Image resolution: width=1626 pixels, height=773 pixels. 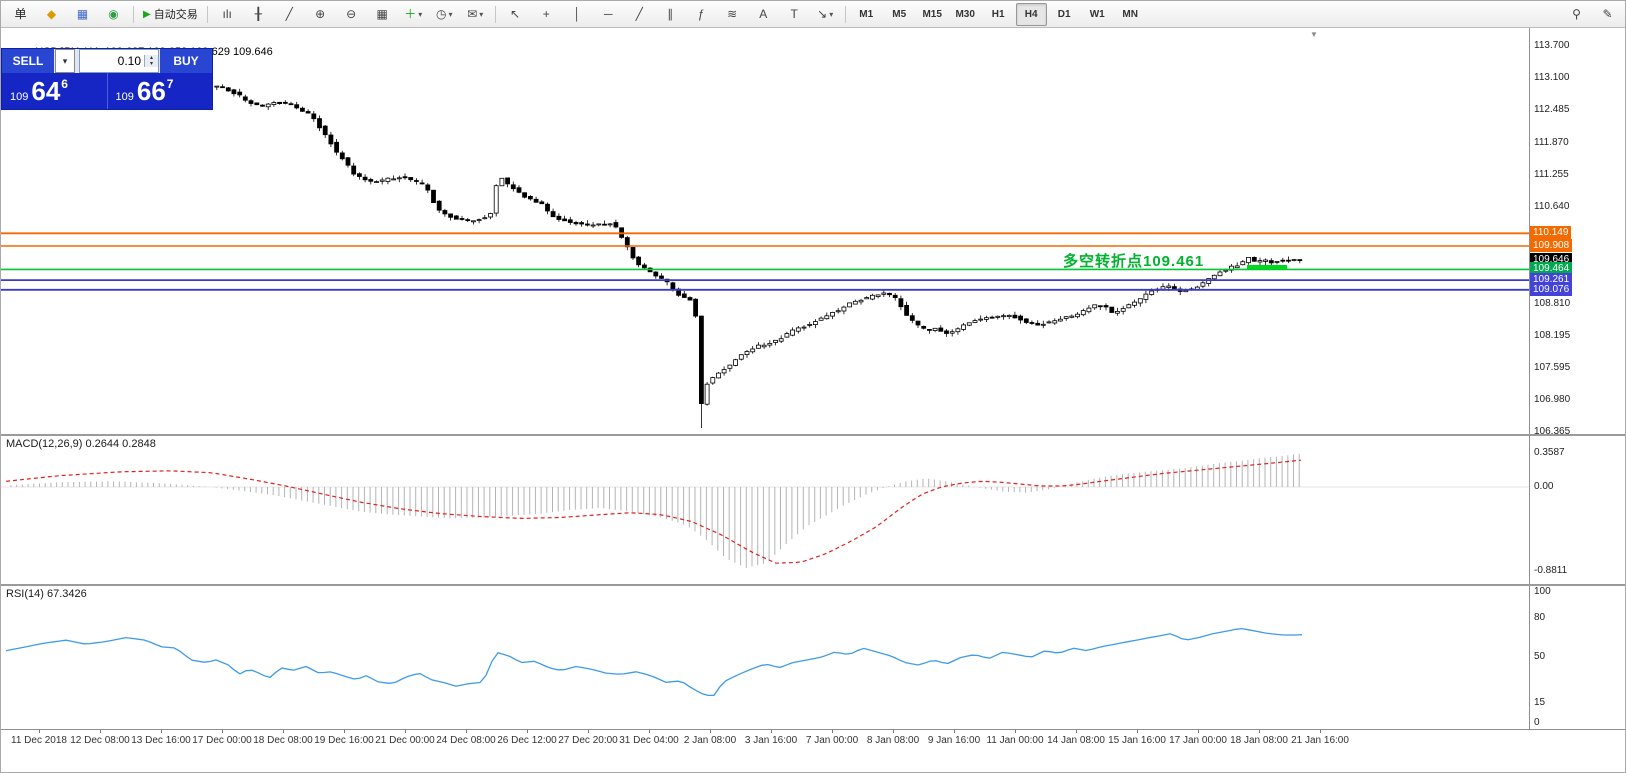 I want to click on time-label: 17 Jan 00:00, so click(x=1198, y=740).